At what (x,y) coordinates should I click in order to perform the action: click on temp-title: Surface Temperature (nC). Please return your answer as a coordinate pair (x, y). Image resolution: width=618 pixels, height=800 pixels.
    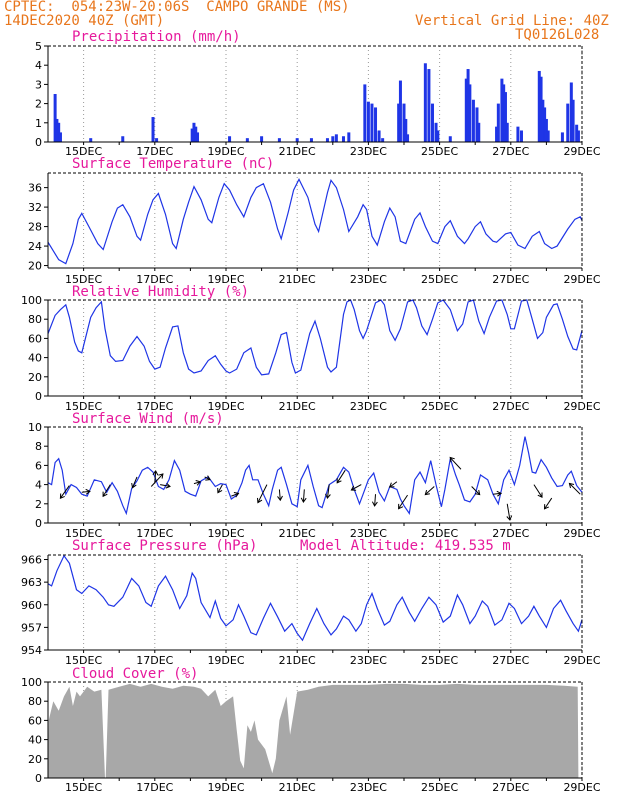
    Looking at the image, I should click on (173, 164).